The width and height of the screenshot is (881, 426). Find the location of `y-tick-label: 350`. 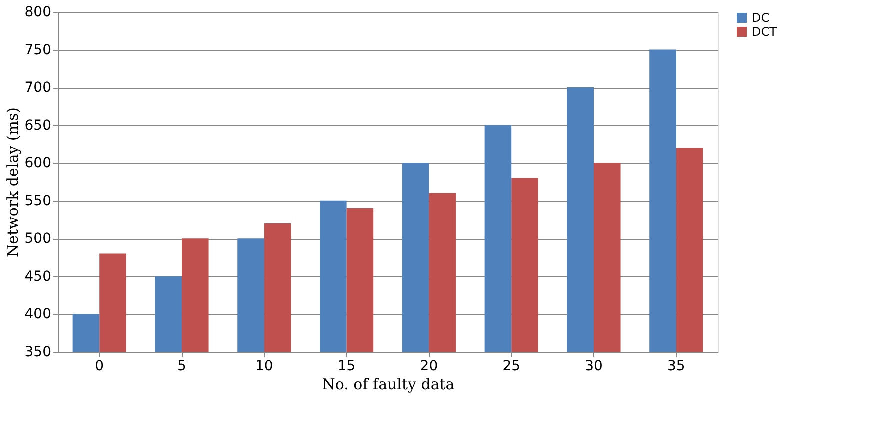

y-tick-label: 350 is located at coordinates (38, 352).